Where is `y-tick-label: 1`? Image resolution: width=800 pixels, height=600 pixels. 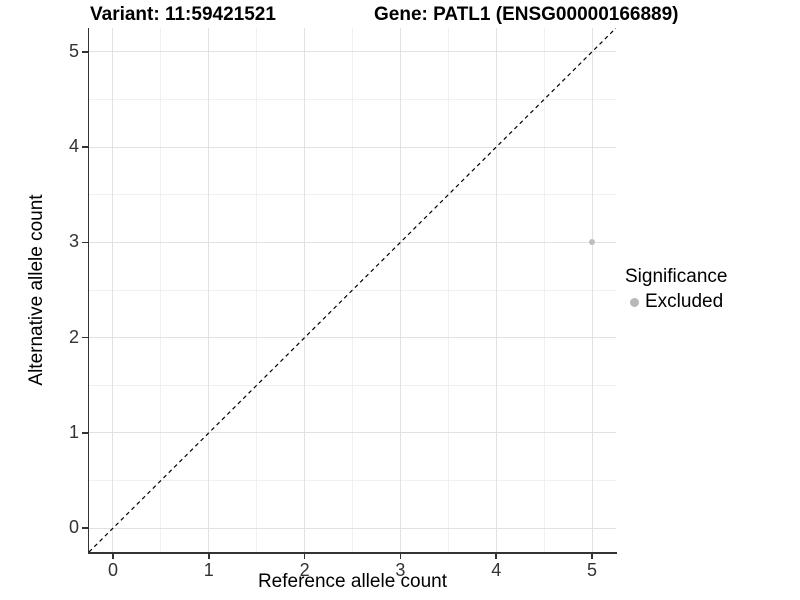
y-tick-label: 1 is located at coordinates (73, 431).